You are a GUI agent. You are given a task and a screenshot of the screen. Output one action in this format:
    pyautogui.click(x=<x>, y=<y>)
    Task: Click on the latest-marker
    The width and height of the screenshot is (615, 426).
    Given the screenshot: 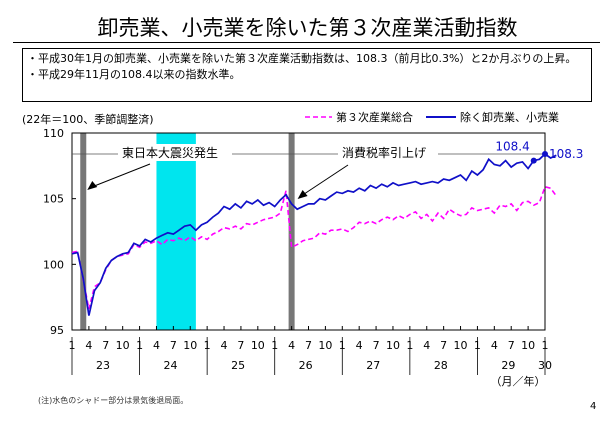 What is the action you would take?
    pyautogui.click(x=545, y=154)
    